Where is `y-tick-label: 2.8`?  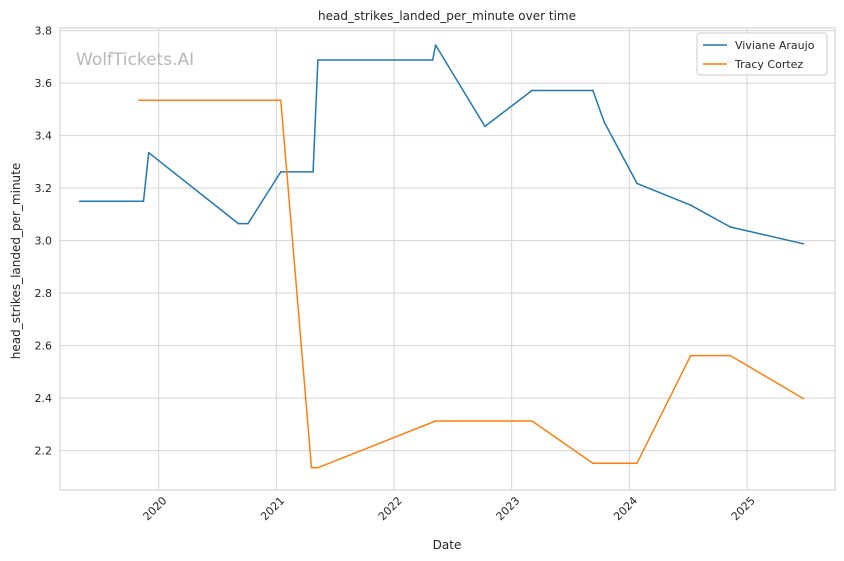
y-tick-label: 2.8 is located at coordinates (44, 293).